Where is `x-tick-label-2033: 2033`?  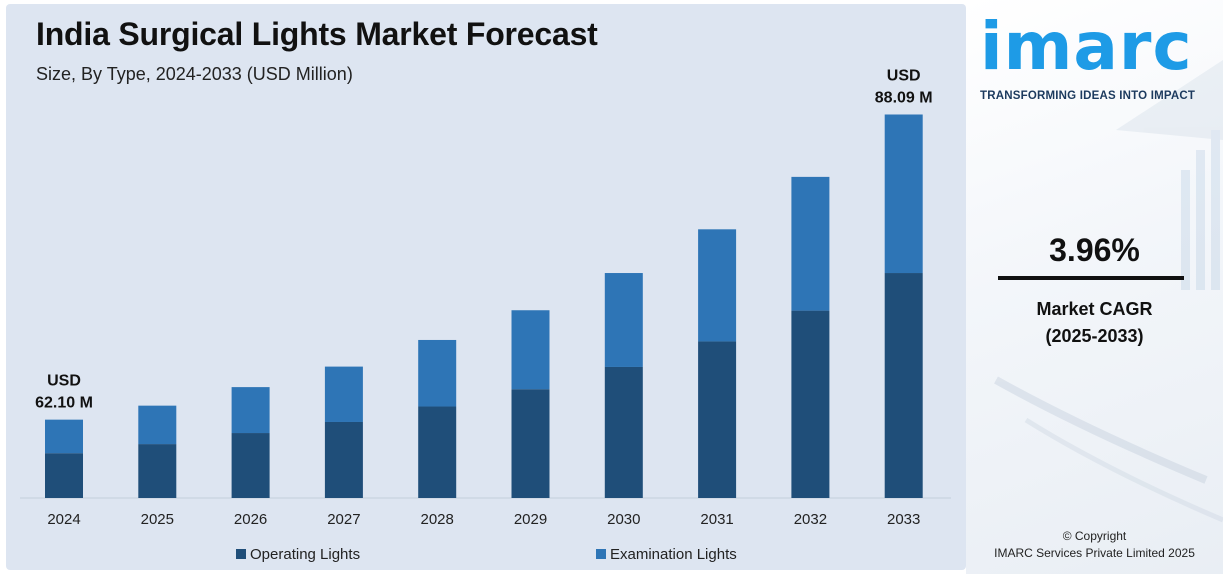 x-tick-label-2033: 2033 is located at coordinates (903, 519).